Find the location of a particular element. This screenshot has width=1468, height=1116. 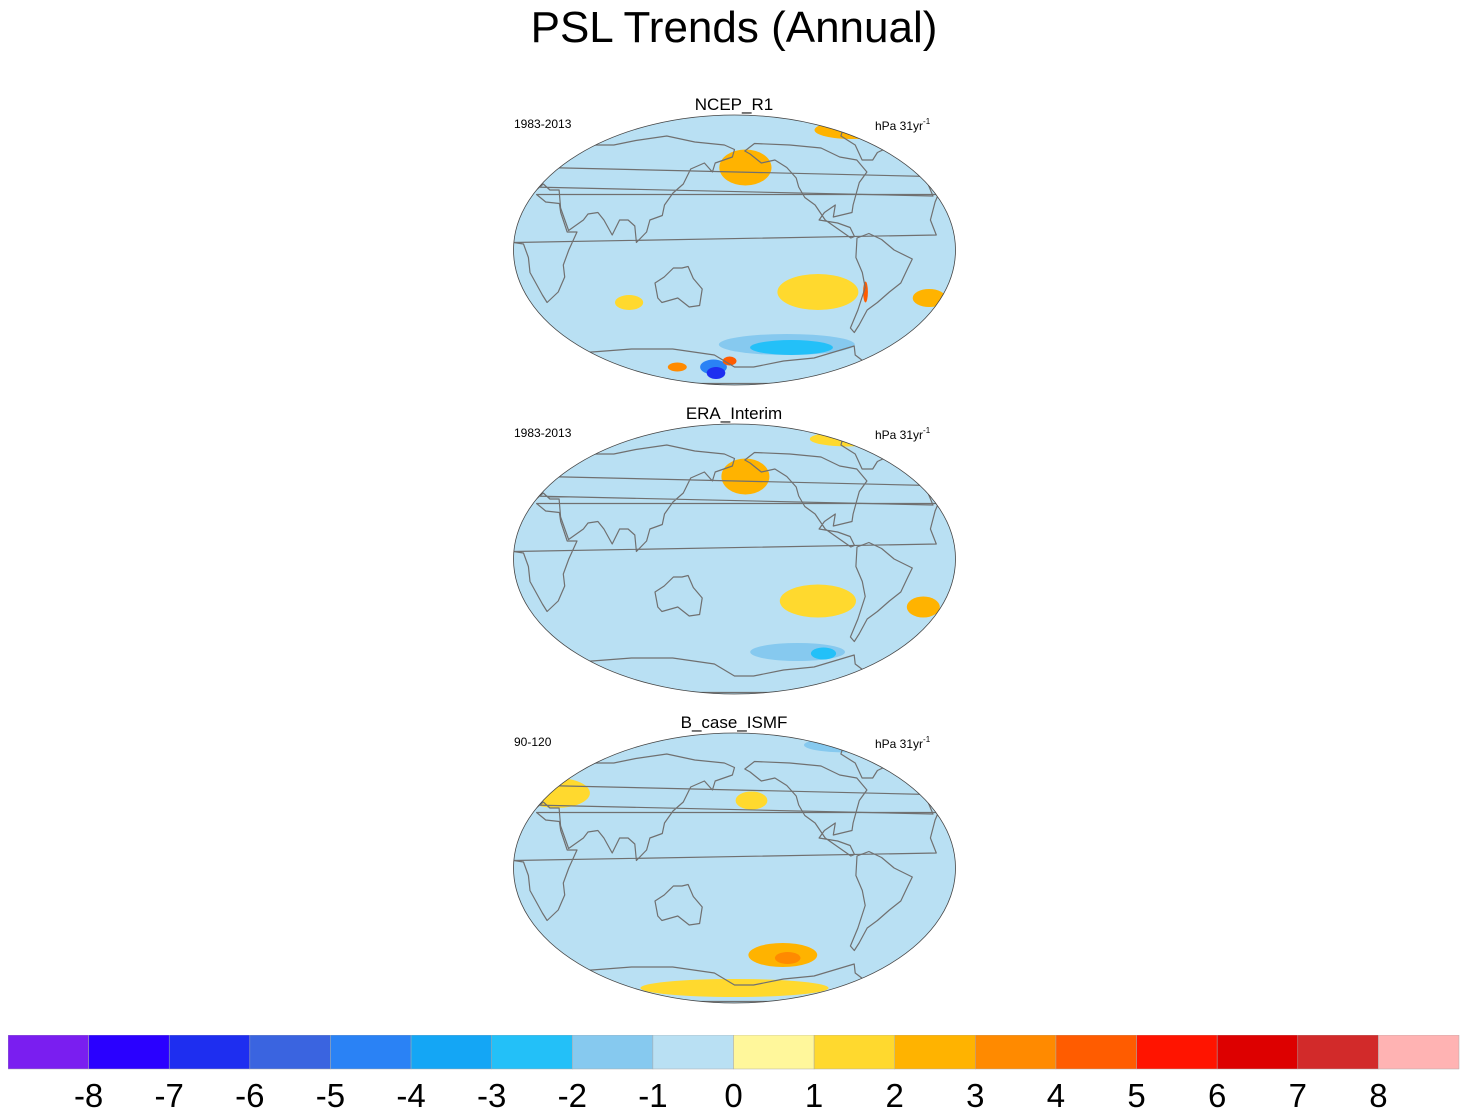

colorbar-tick-label: 3 is located at coordinates (975, 1095).